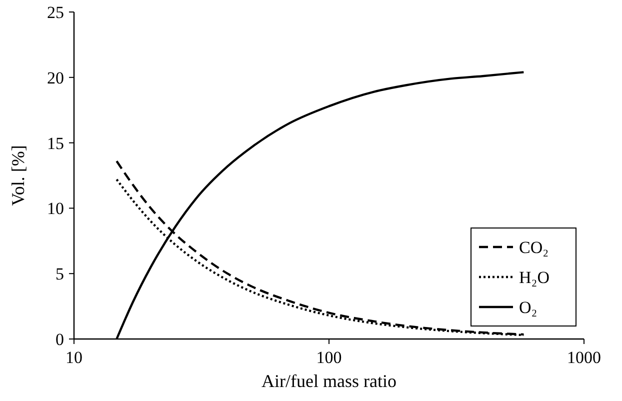  Describe the element at coordinates (534, 247) in the screenshot. I see `legend-label: CO₂` at that location.